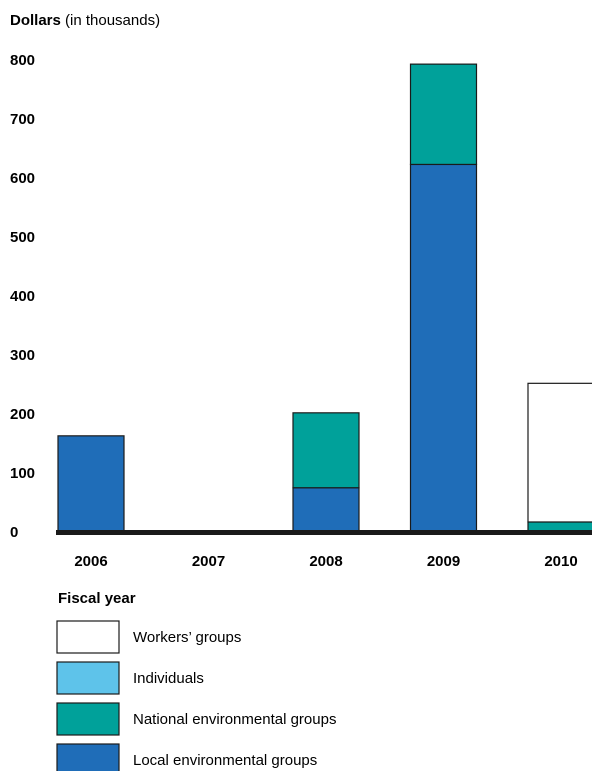 Image resolution: width=592 pixels, height=771 pixels. What do you see at coordinates (22, 355) in the screenshot?
I see `y-tick-label: 300` at bounding box center [22, 355].